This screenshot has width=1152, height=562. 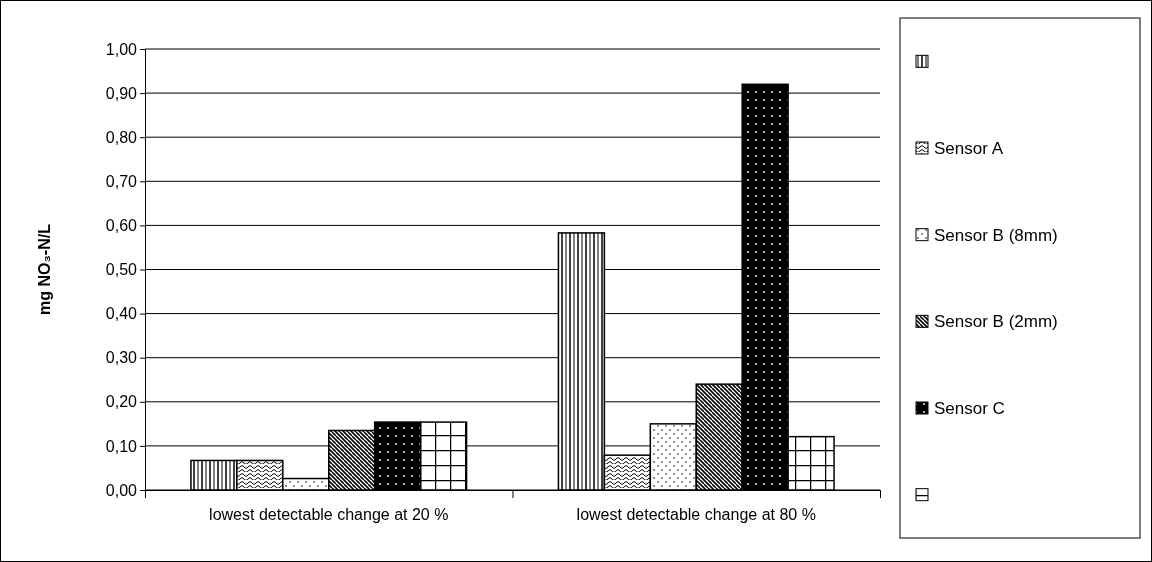 What do you see at coordinates (969, 148) in the screenshot?
I see `legend-label: Sensor A` at bounding box center [969, 148].